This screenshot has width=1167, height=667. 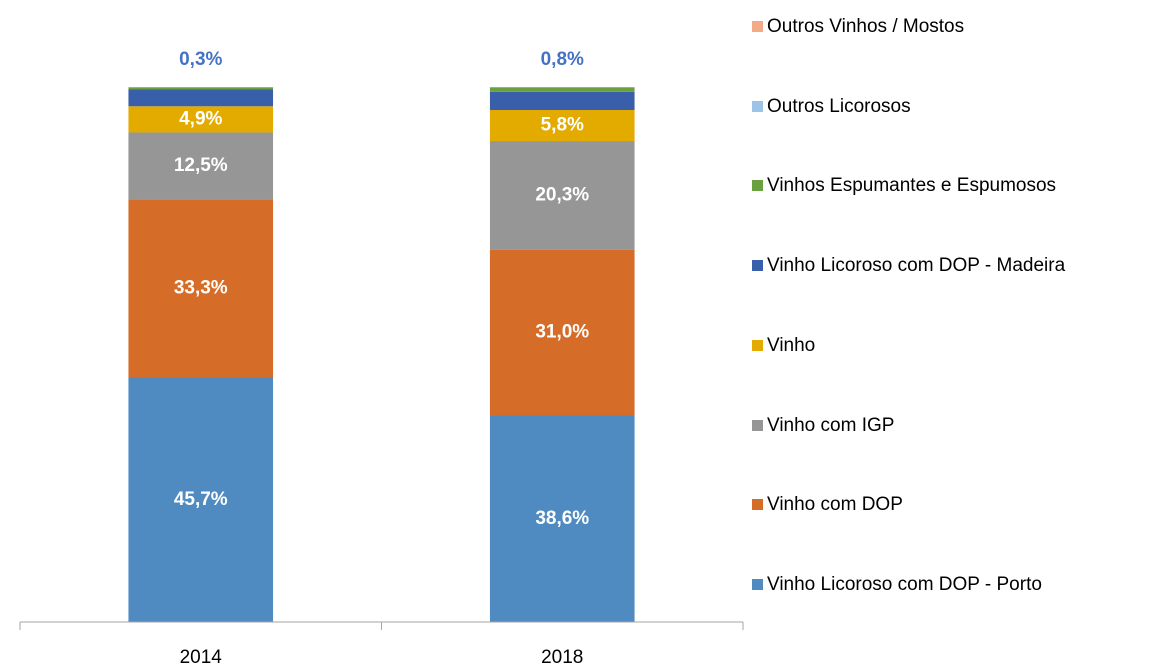 What do you see at coordinates (904, 584) in the screenshot?
I see `legend-label: Vinho Licoroso com DOP - Porto` at bounding box center [904, 584].